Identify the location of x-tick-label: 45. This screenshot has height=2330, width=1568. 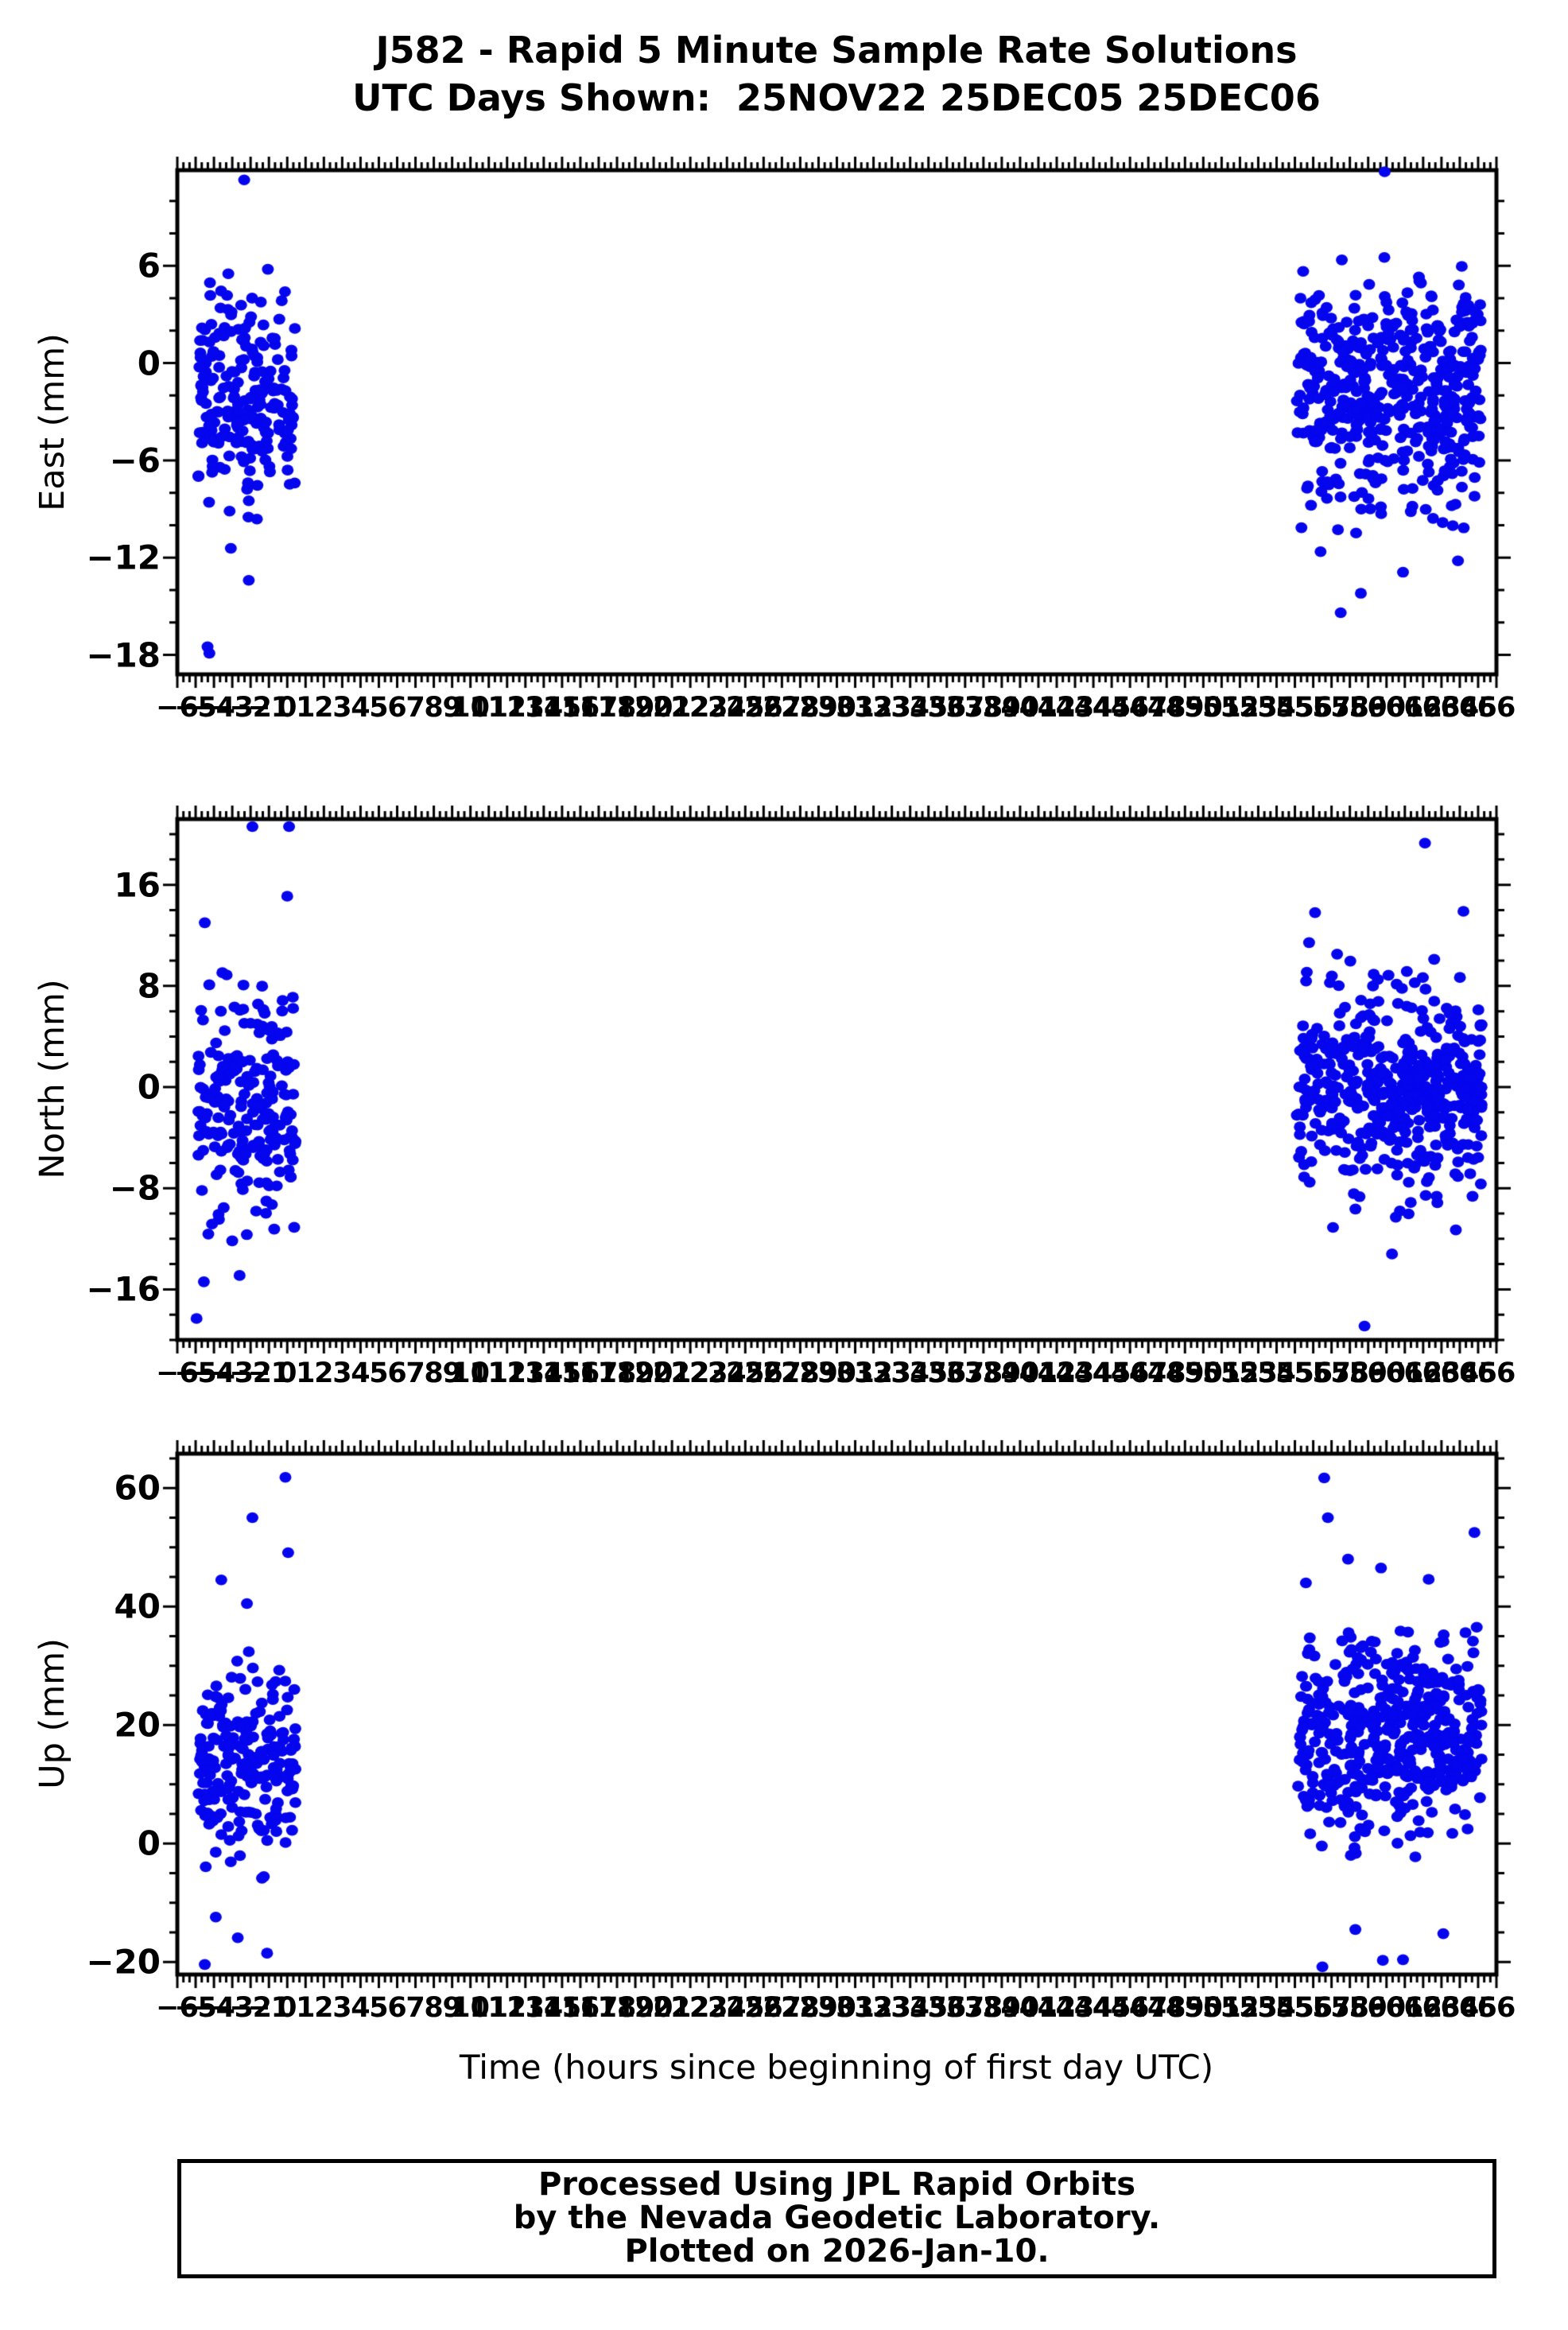
(1111, 2008).